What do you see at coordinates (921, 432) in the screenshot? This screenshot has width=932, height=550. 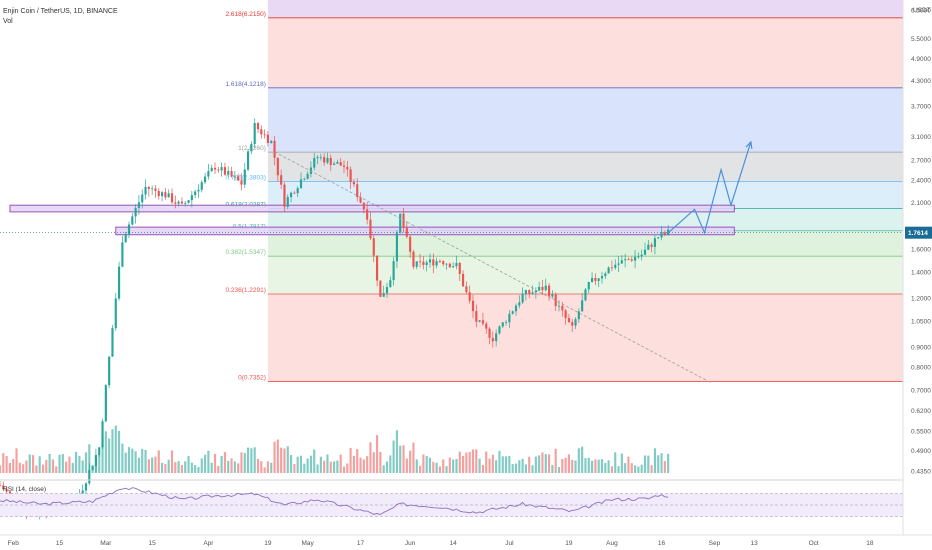 I see `price-tick-label: 0.5500` at bounding box center [921, 432].